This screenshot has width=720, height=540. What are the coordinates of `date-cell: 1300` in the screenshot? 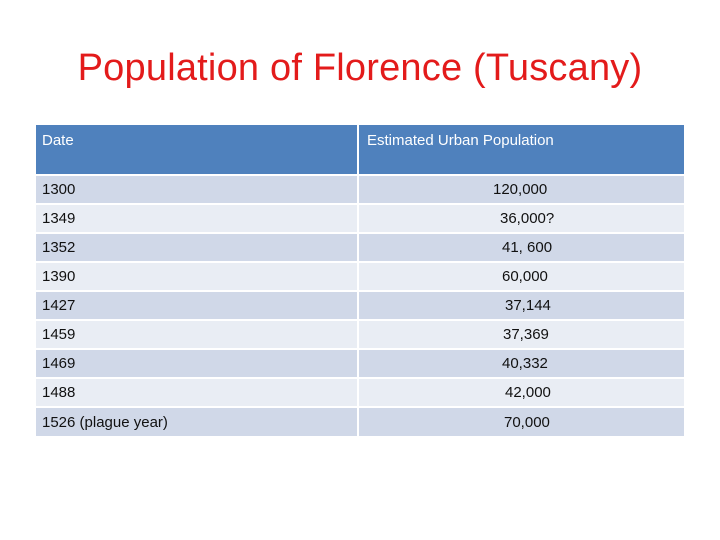 It's located at (197, 189).